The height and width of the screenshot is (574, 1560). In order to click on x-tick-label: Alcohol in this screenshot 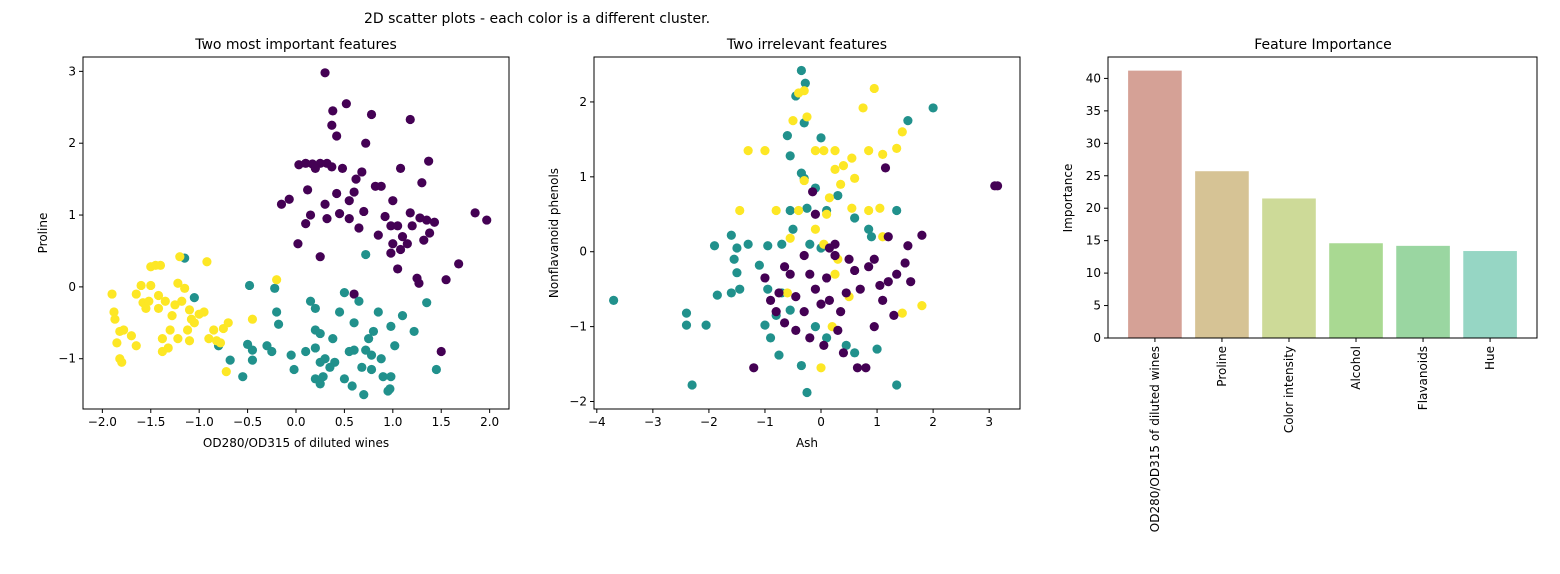, I will do `click(1356, 368)`.